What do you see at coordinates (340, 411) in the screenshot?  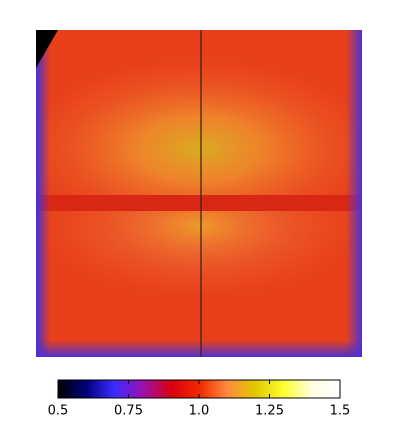 I see `tick-label: 1.5` at bounding box center [340, 411].